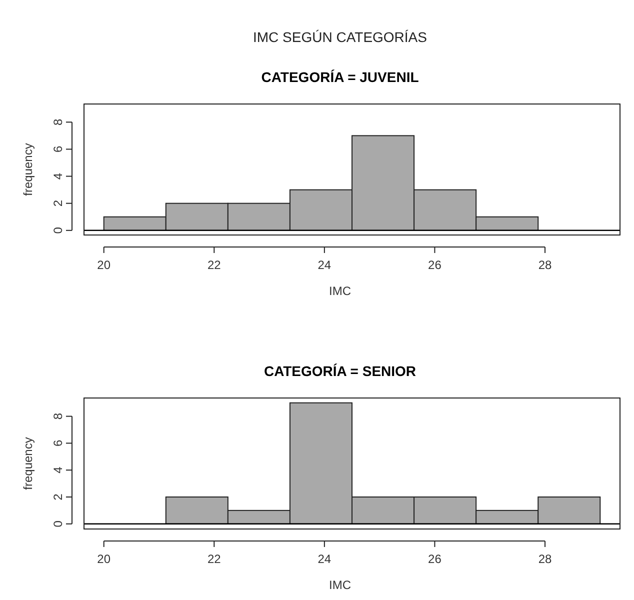 The height and width of the screenshot is (600, 634). I want to click on text: IMC SEGÚN CATEGORÍAS, so click(340, 37).